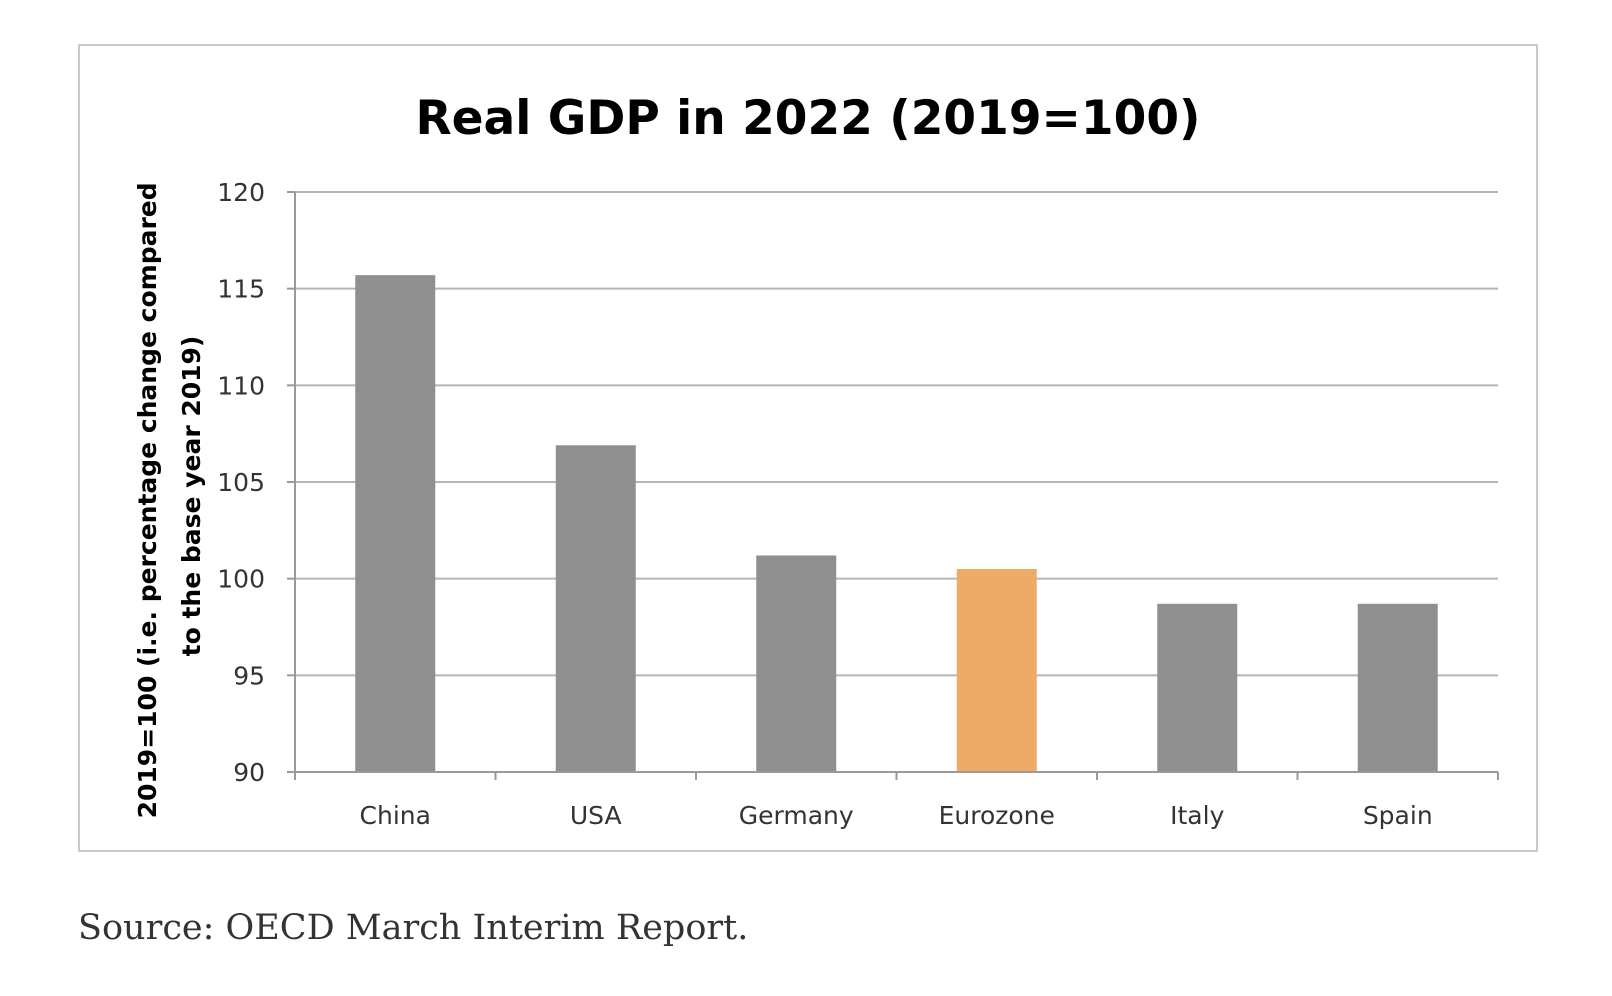 The width and height of the screenshot is (1612, 996). What do you see at coordinates (796, 815) in the screenshot?
I see `x-category-label-germany: Germany` at bounding box center [796, 815].